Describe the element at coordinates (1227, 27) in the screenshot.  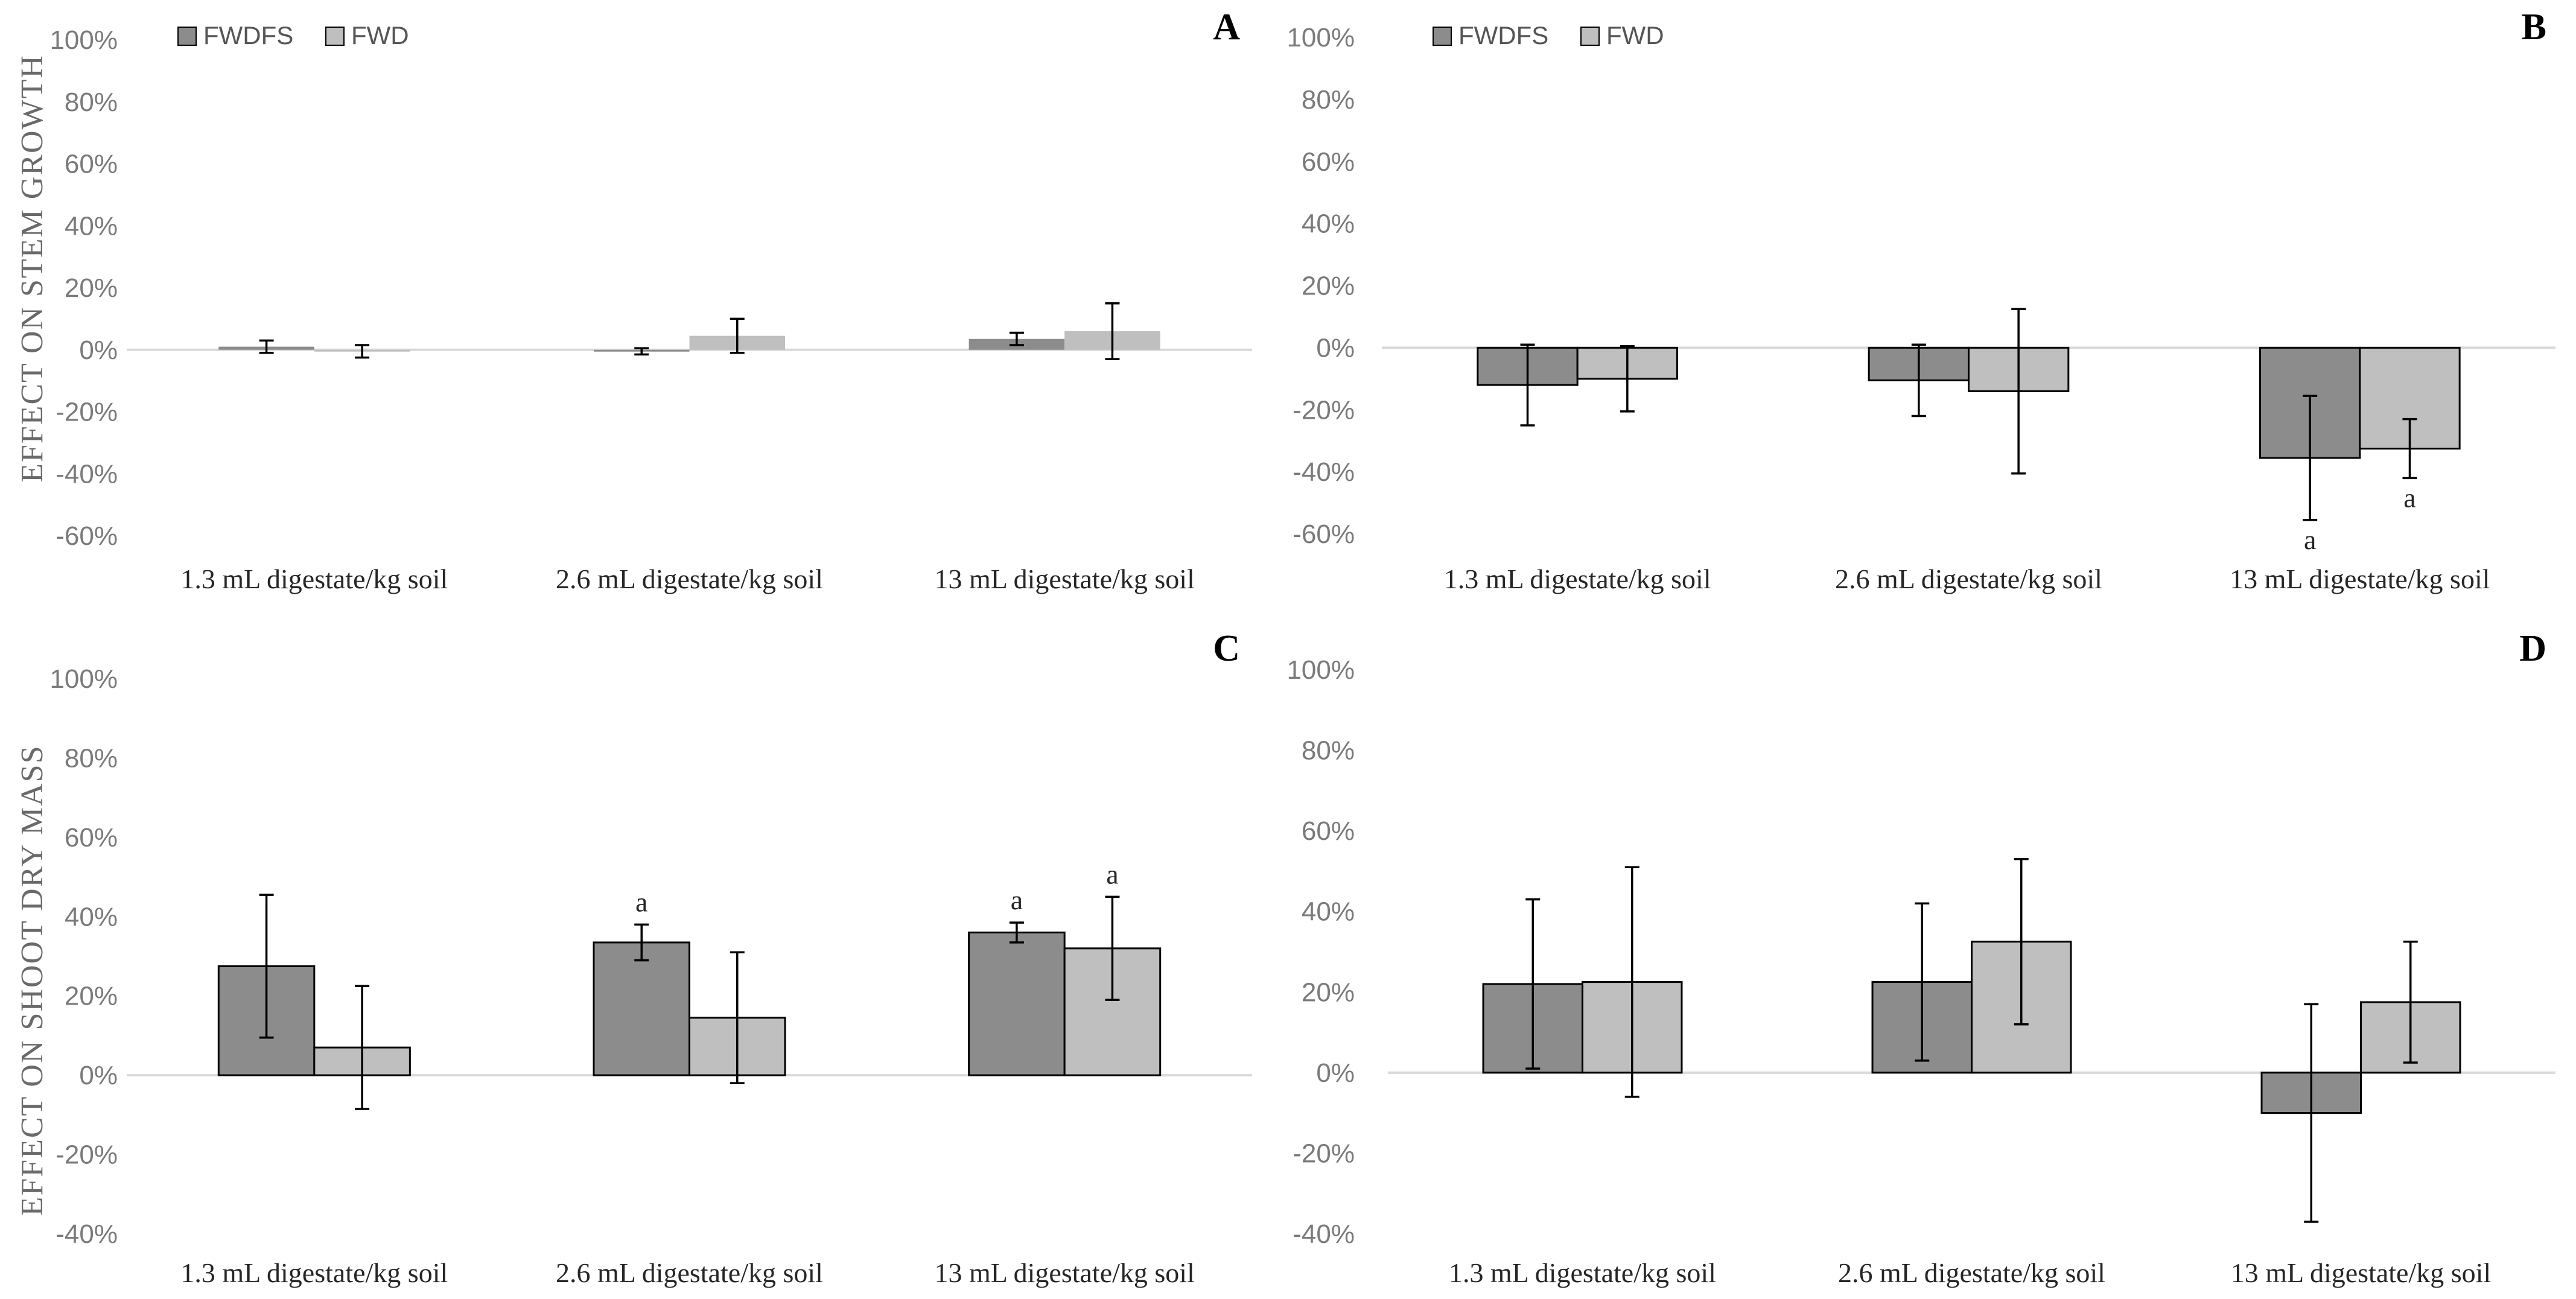
I see `panel-label: A` at that location.